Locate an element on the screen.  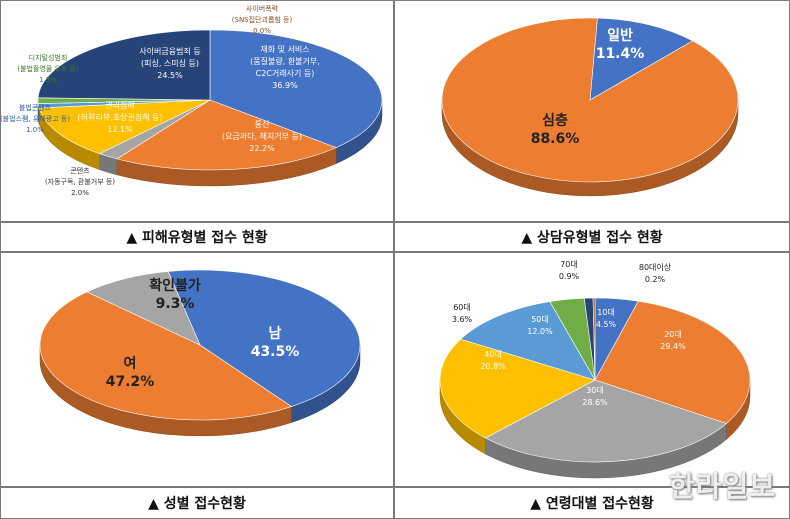
caption-damage-type: ▲ 피해유형별 접수 현황 is located at coordinates (197, 237).